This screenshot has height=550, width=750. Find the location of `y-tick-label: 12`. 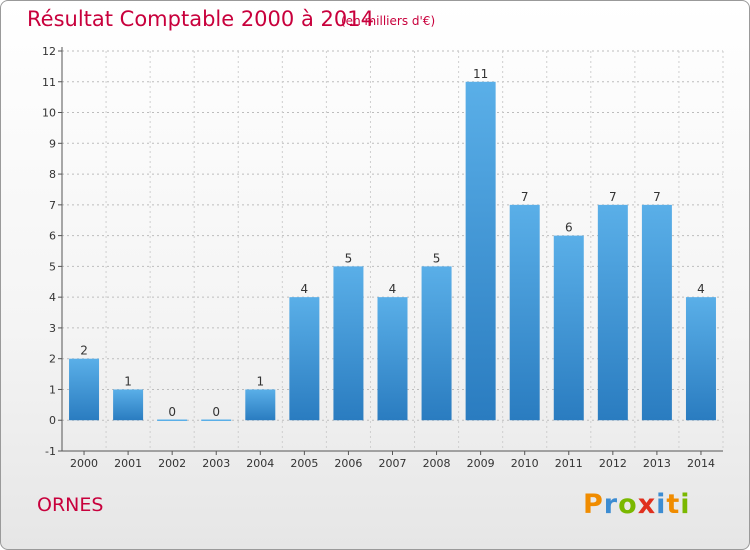

y-tick-label: 12 is located at coordinates (49, 51).